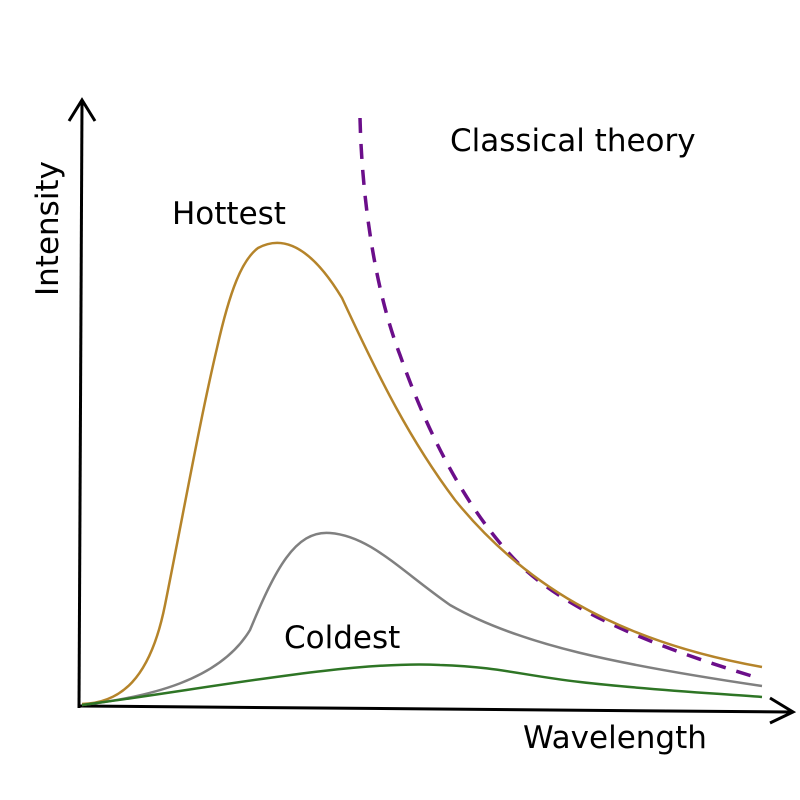 The image size is (800, 800). What do you see at coordinates (573, 141) in the screenshot?
I see `classical-theory-label: Classical theory` at bounding box center [573, 141].